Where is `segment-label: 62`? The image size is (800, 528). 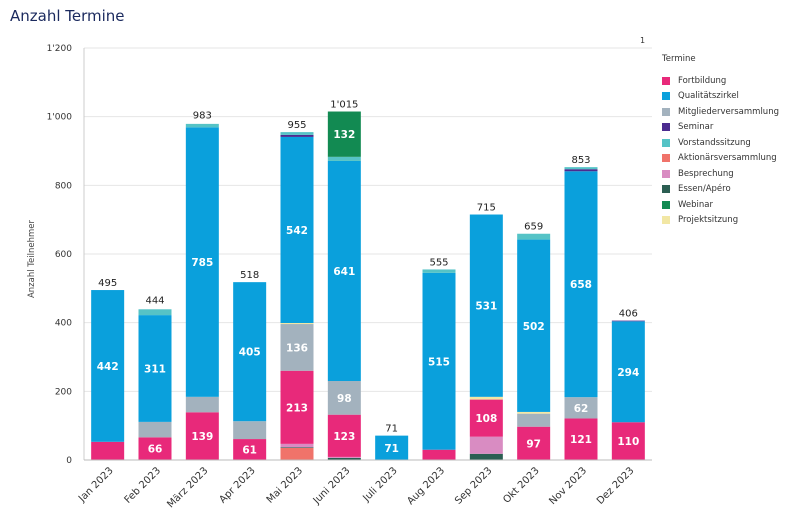 segment-label: 62 is located at coordinates (581, 409).